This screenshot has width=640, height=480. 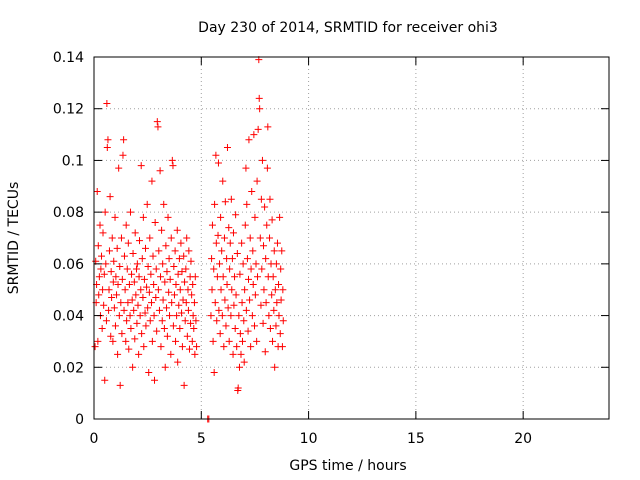 What do you see at coordinates (79, 420) in the screenshot?
I see `y-tick-label: 0` at bounding box center [79, 420].